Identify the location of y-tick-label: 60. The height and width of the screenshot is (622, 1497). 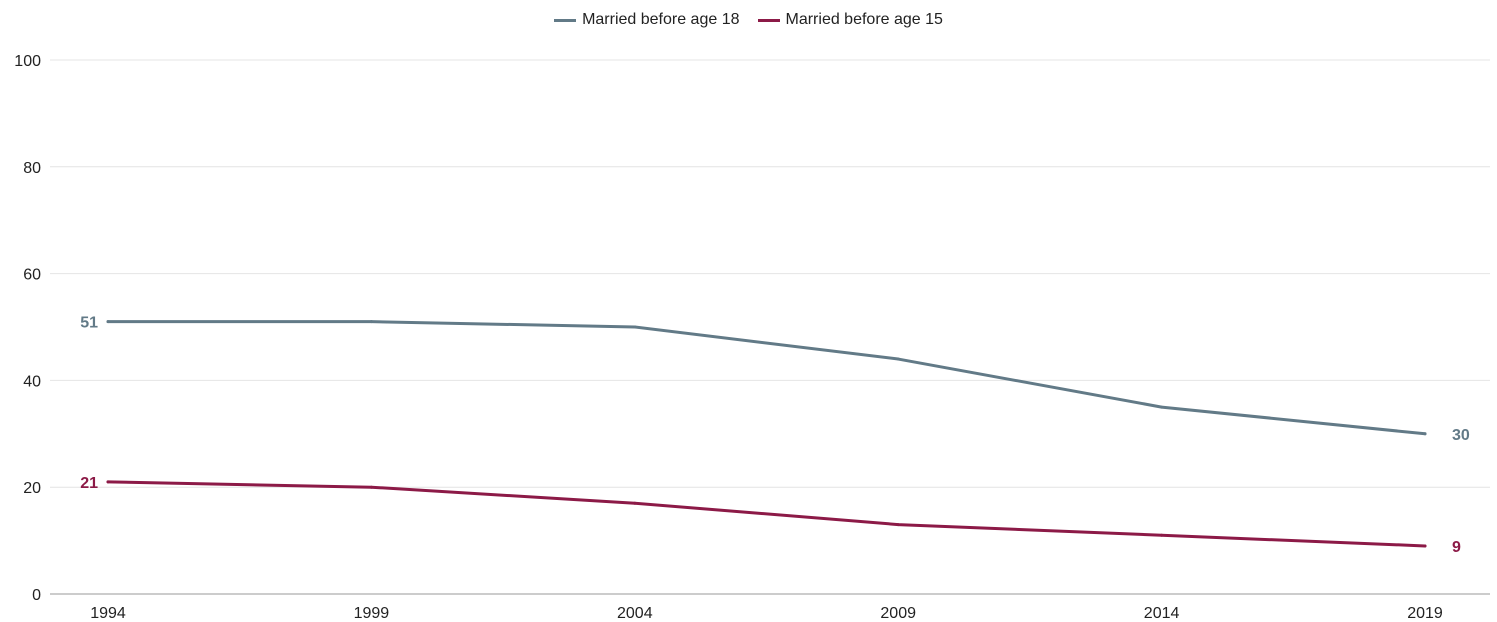
(32, 275).